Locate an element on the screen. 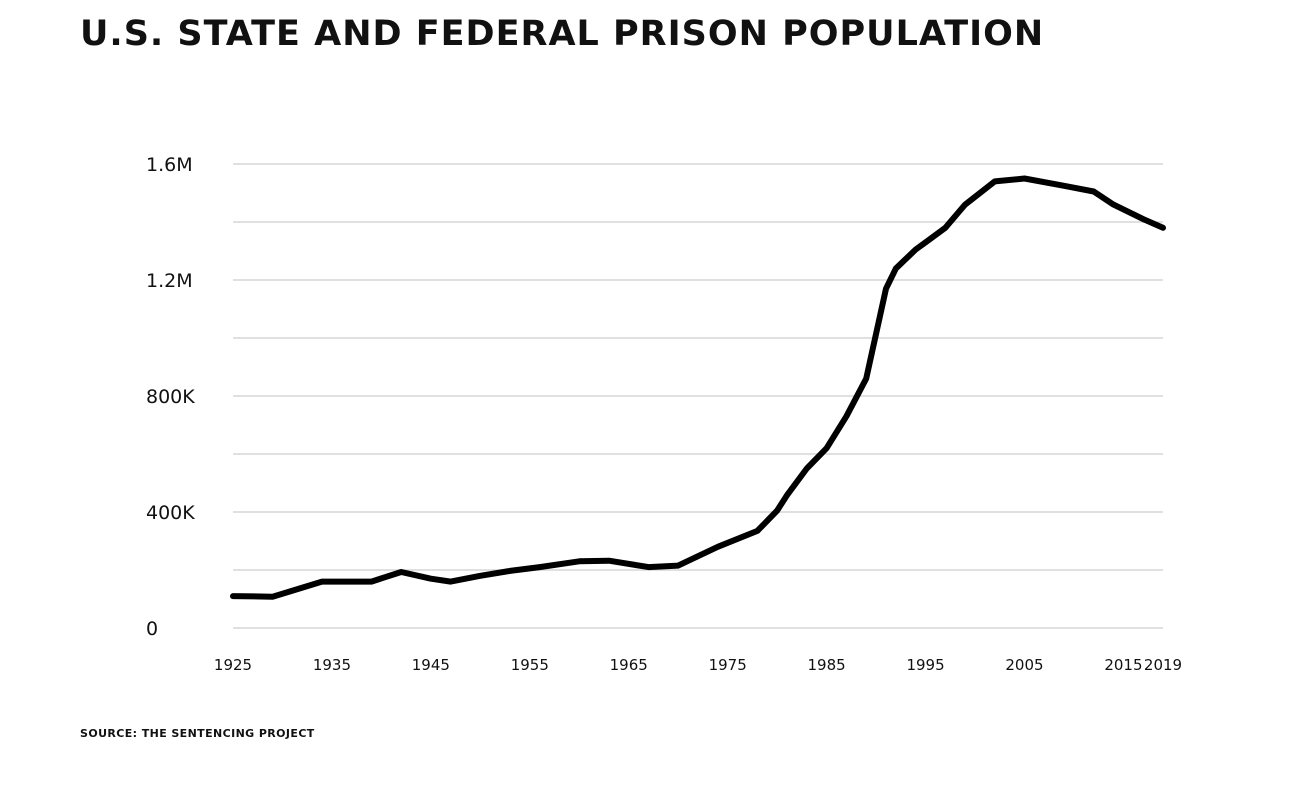 Image resolution: width=1292 pixels, height=786 pixels. x-tick-label: 1975 is located at coordinates (728, 665).